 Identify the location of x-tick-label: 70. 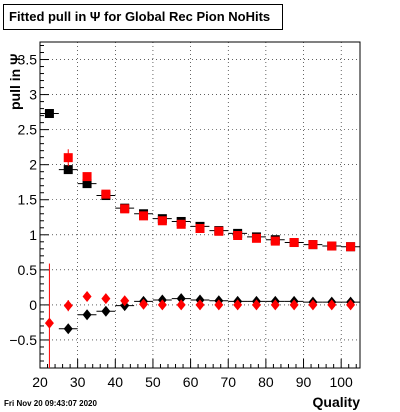
(228, 382).